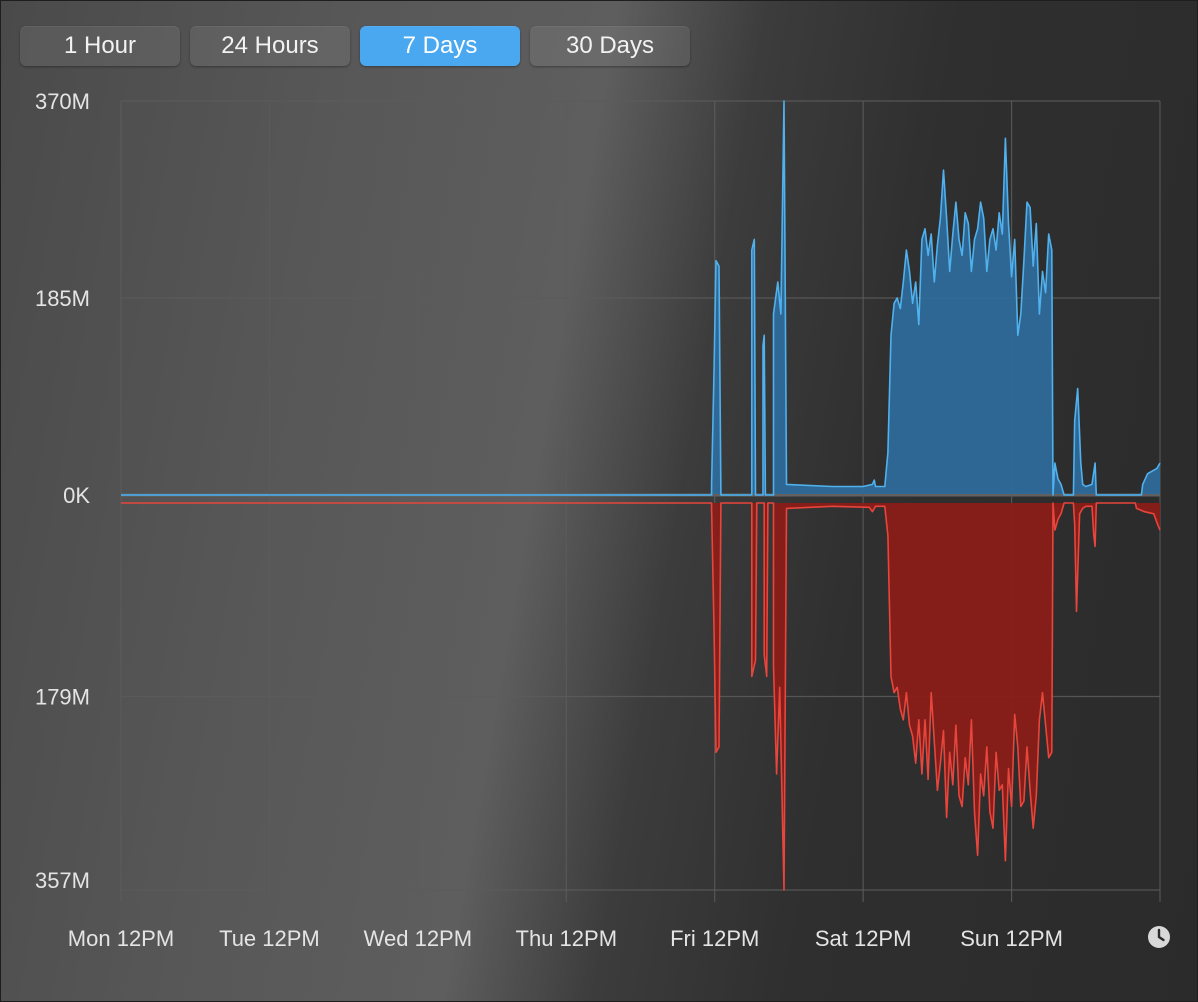 This screenshot has height=1002, width=1198. What do you see at coordinates (610, 46) in the screenshot?
I see `tab-30-days: 30 Days` at bounding box center [610, 46].